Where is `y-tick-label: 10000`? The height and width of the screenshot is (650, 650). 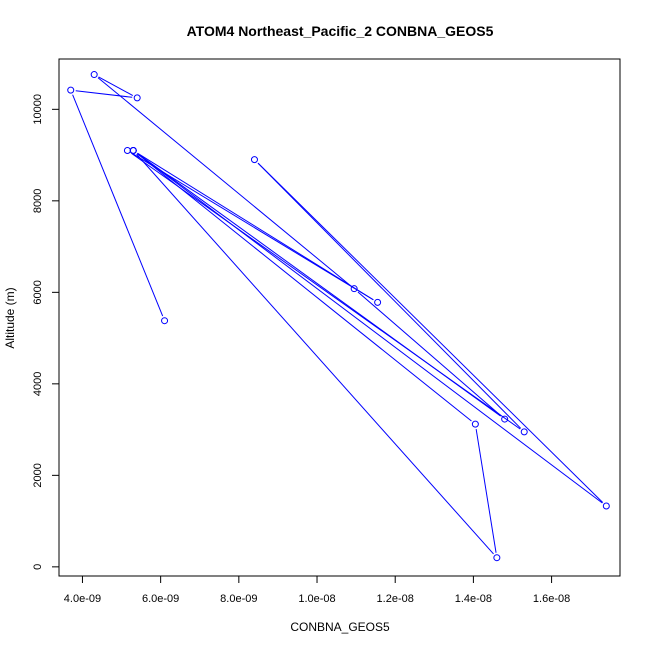 y-tick-label: 10000 is located at coordinates (38, 109).